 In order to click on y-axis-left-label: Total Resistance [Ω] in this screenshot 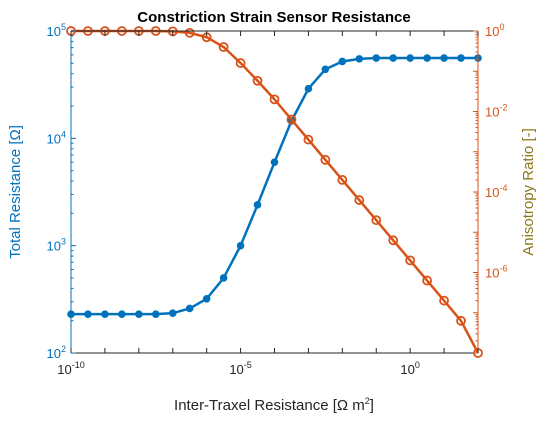, I will do `click(15, 192)`.